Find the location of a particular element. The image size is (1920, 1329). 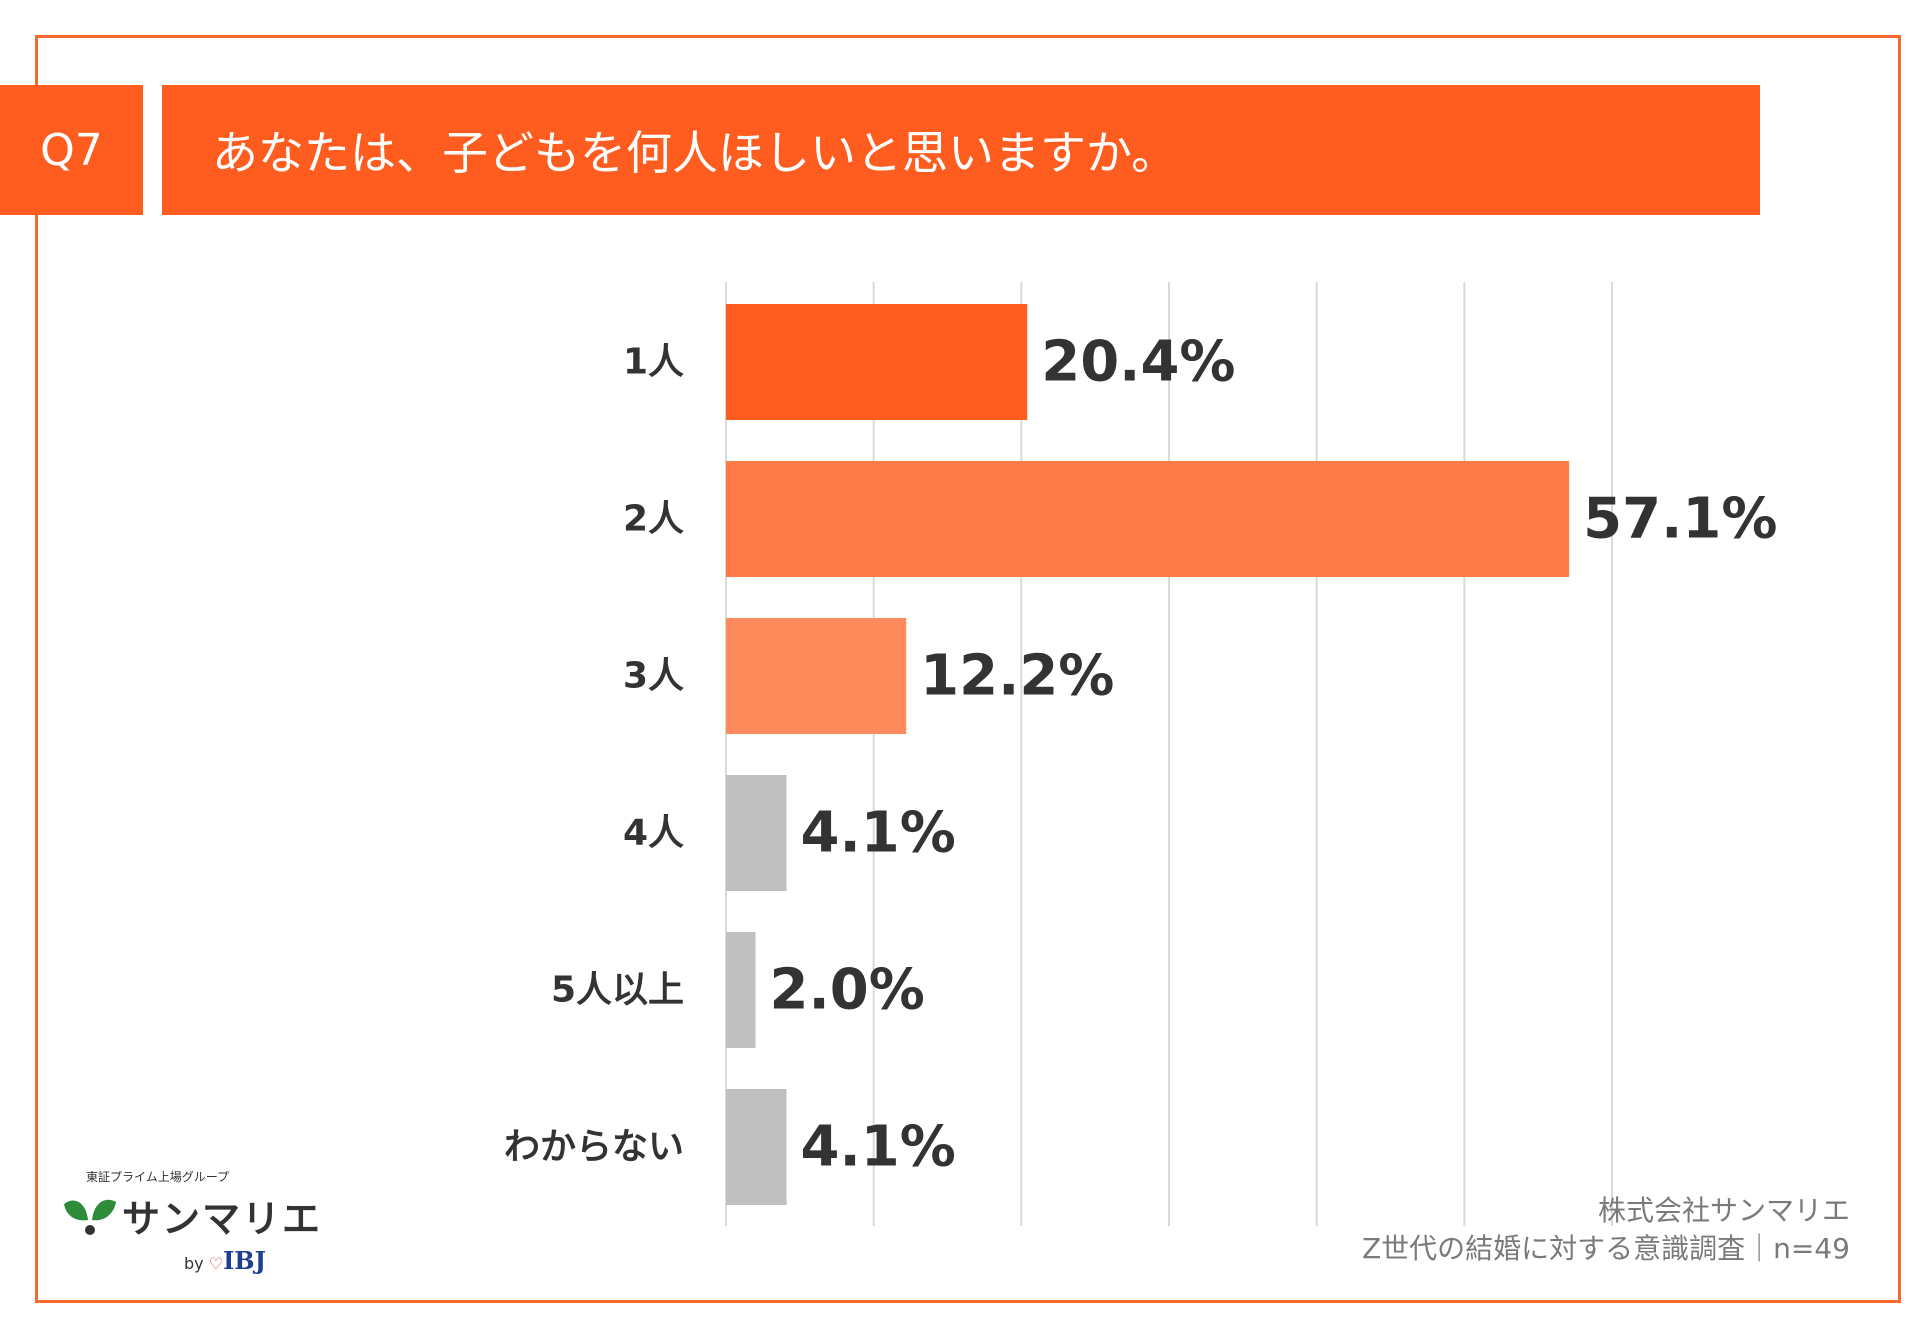

category-label: わからない is located at coordinates (594, 1147).